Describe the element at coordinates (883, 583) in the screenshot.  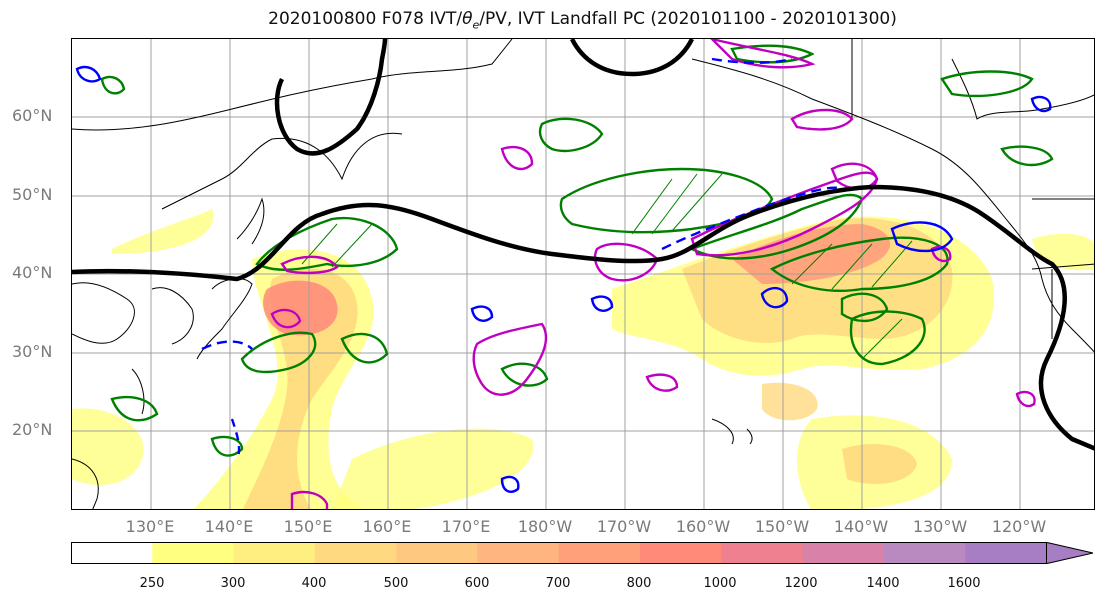
I see `colorbar-label-1400: 1400` at that location.